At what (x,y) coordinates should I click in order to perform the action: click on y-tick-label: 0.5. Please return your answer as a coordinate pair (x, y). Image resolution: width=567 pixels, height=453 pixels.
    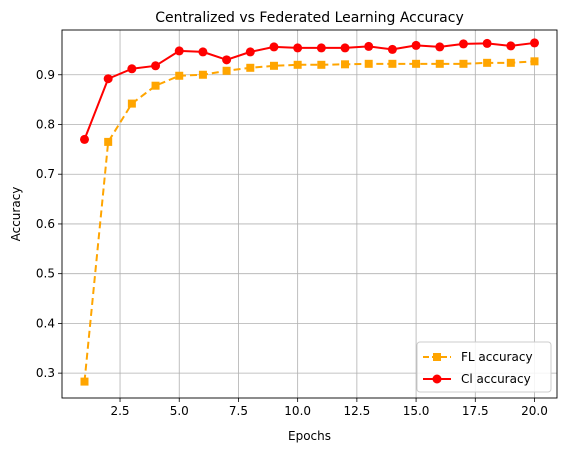
    Looking at the image, I should click on (45, 274).